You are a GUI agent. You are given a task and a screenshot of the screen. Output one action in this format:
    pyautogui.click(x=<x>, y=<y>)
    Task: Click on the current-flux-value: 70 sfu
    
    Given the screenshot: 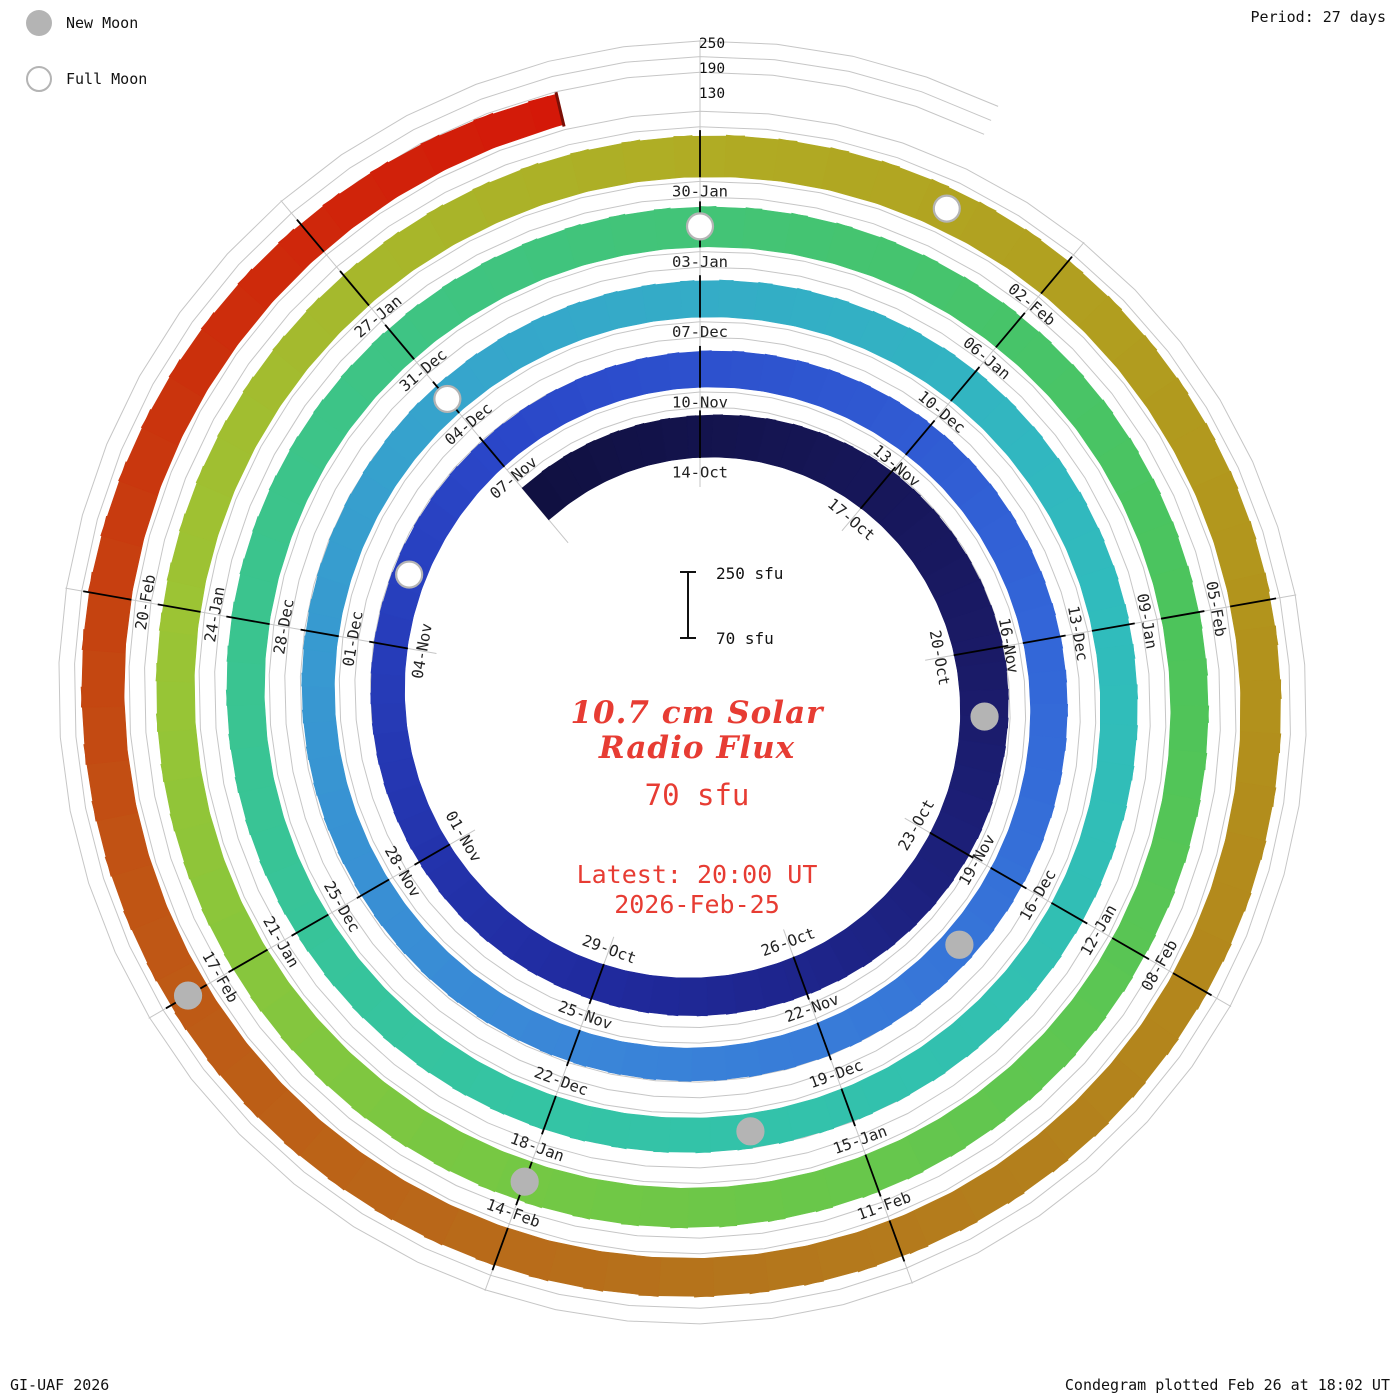 What is the action you would take?
    pyautogui.click(x=697, y=795)
    